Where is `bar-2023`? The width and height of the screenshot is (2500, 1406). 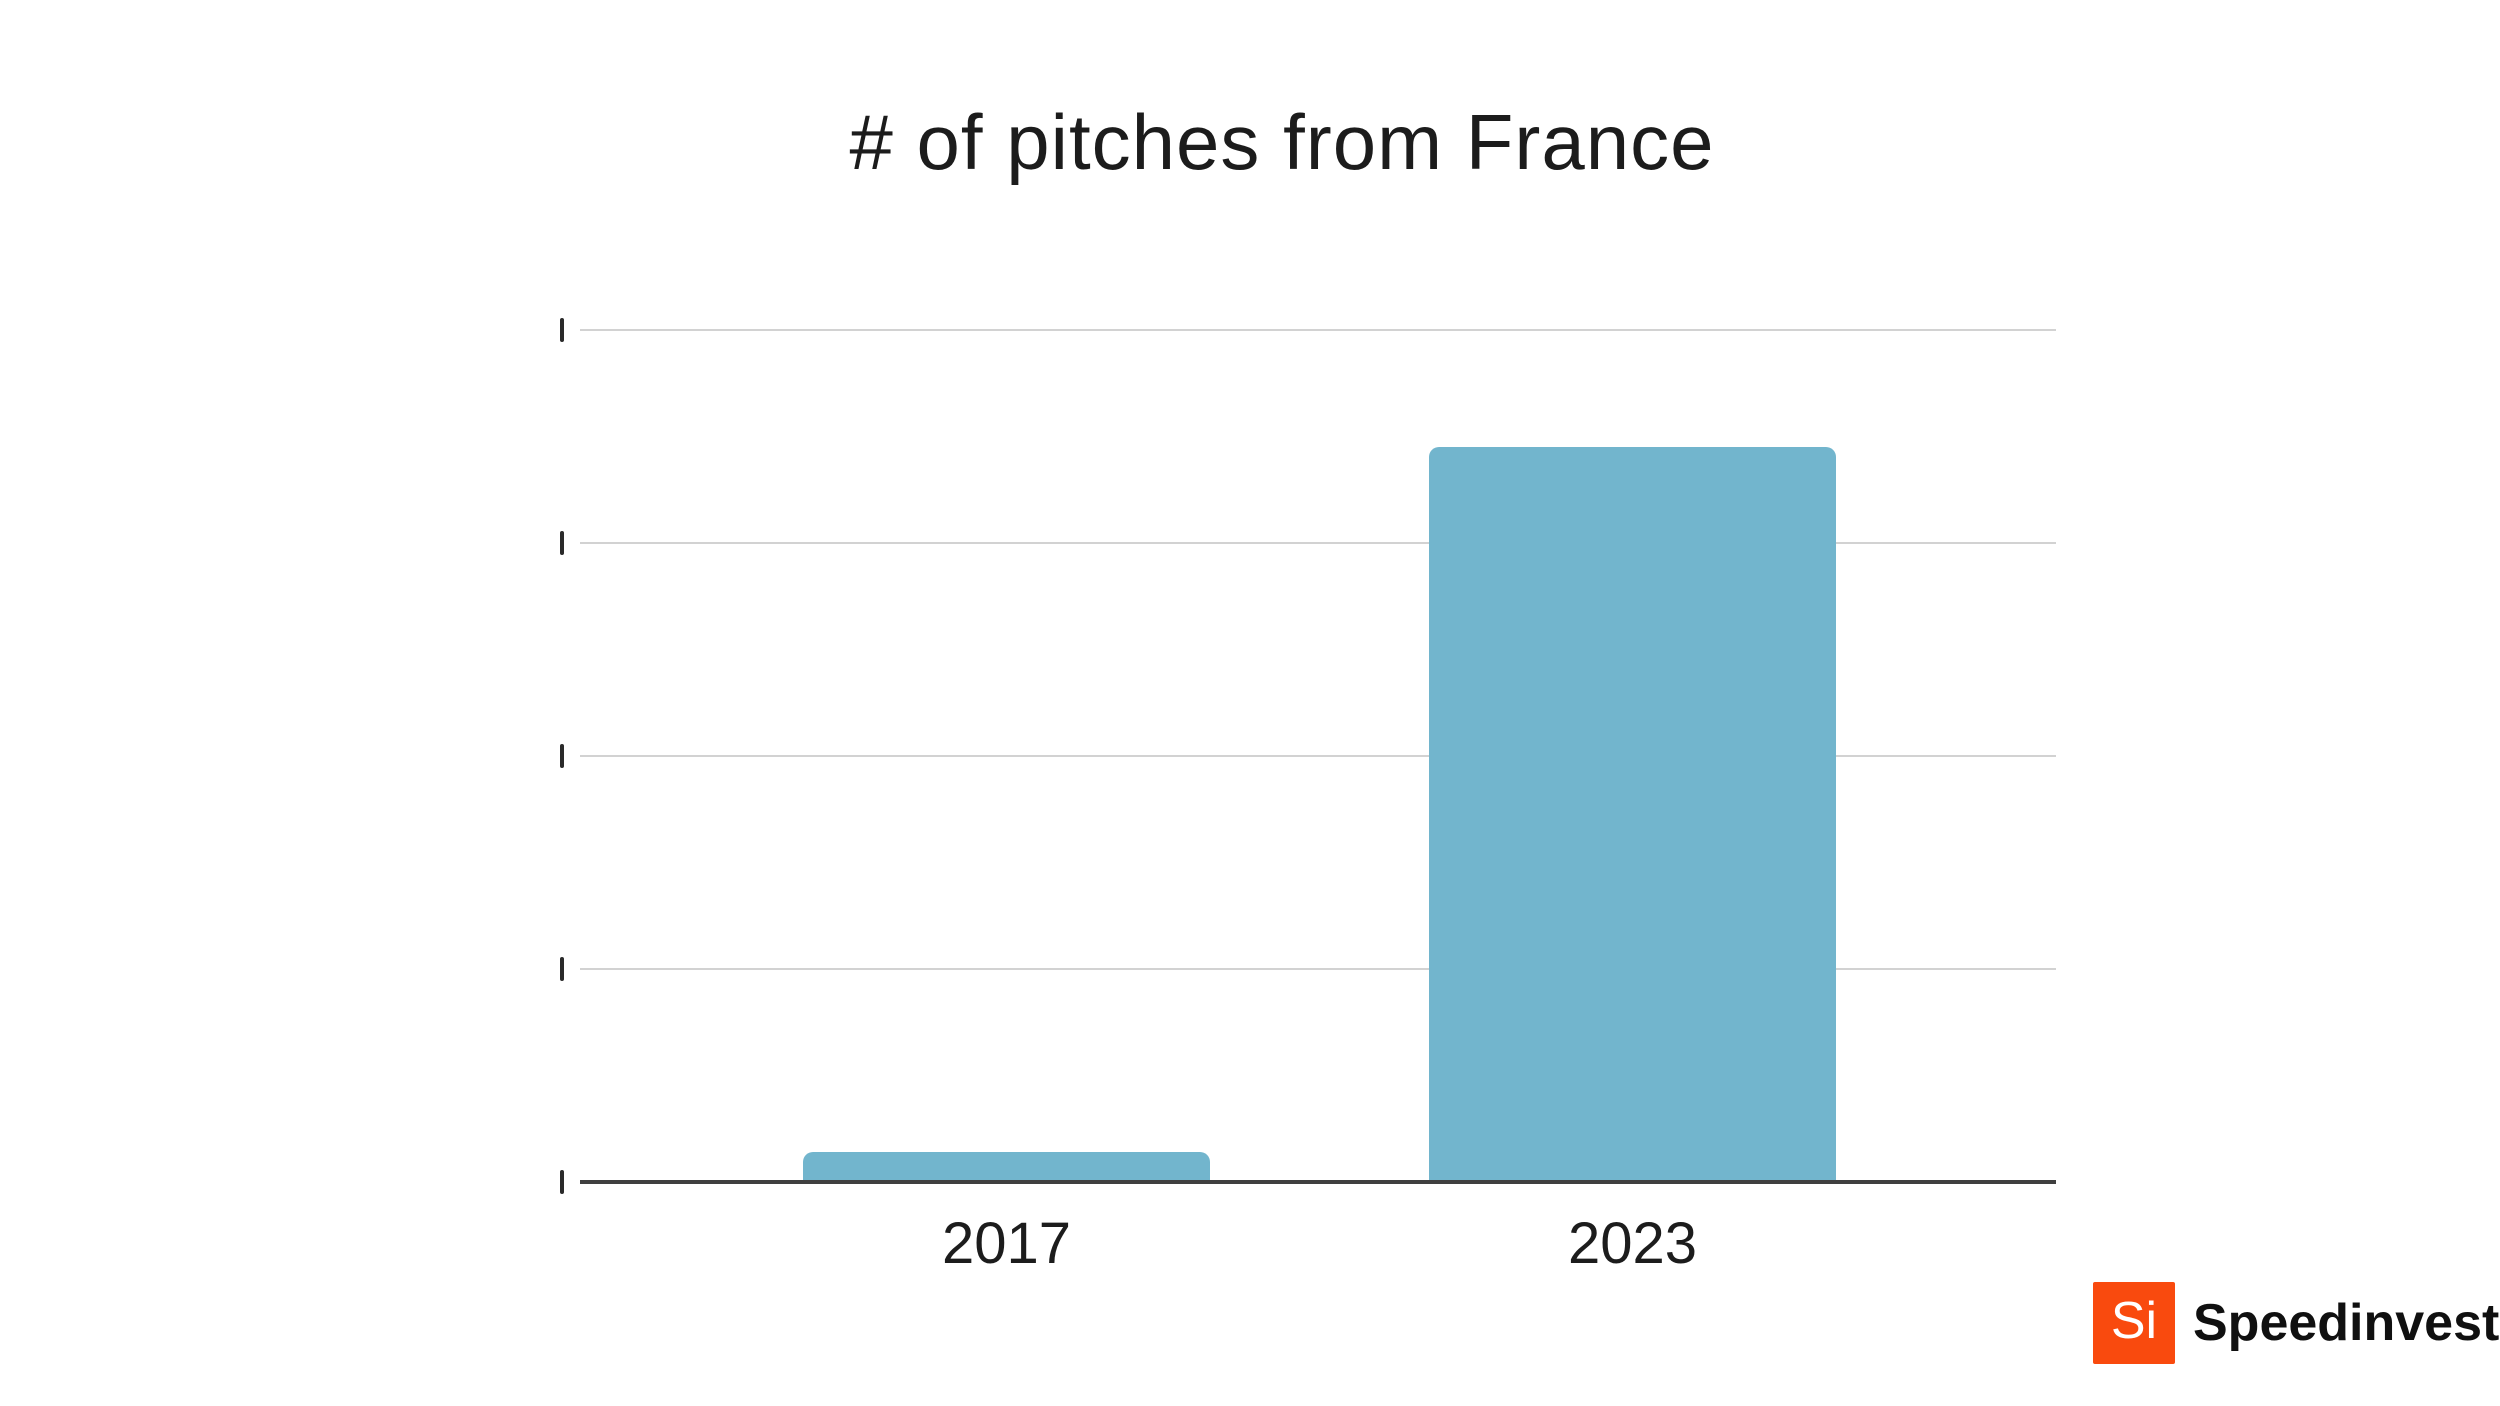 bar-2023 is located at coordinates (1632, 814).